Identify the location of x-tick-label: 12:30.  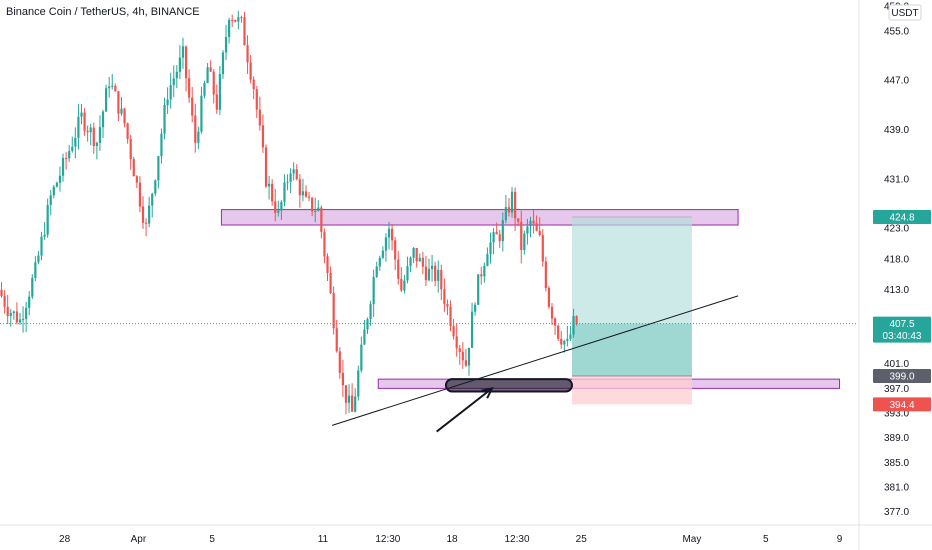
(387, 539).